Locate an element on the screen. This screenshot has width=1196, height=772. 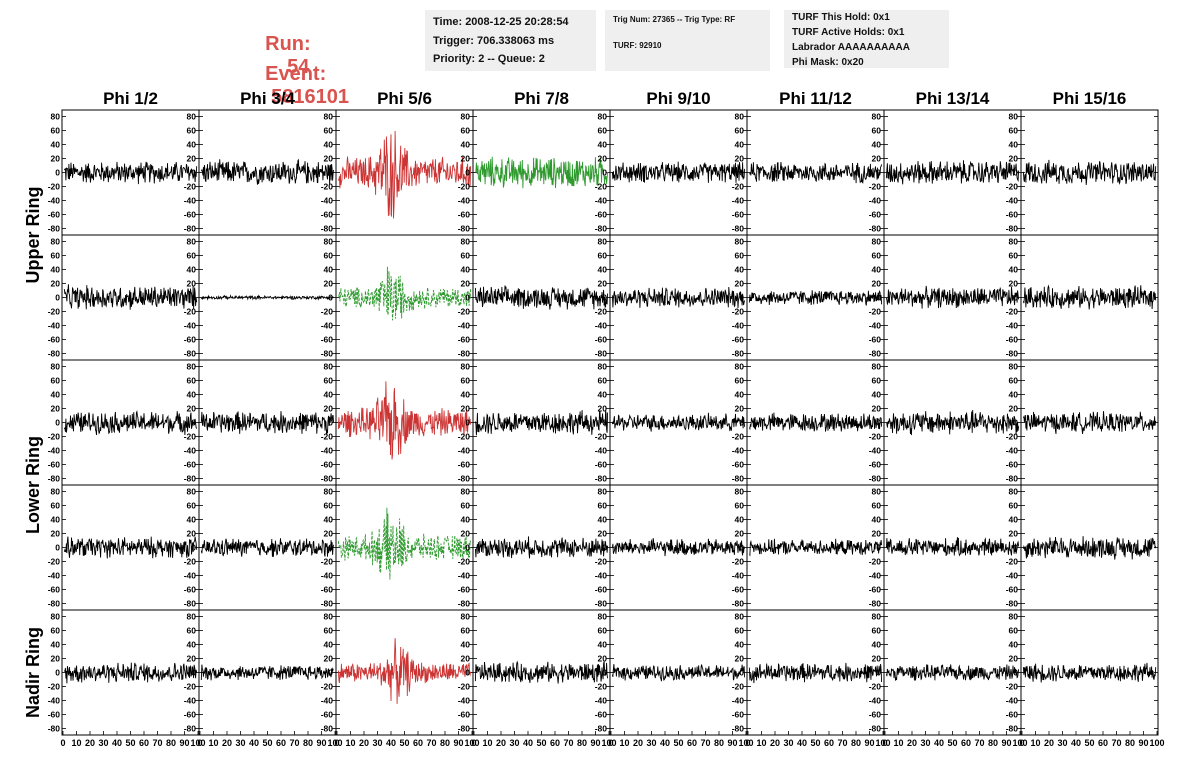
event-line: Event: 5816101 is located at coordinates (301, 74).